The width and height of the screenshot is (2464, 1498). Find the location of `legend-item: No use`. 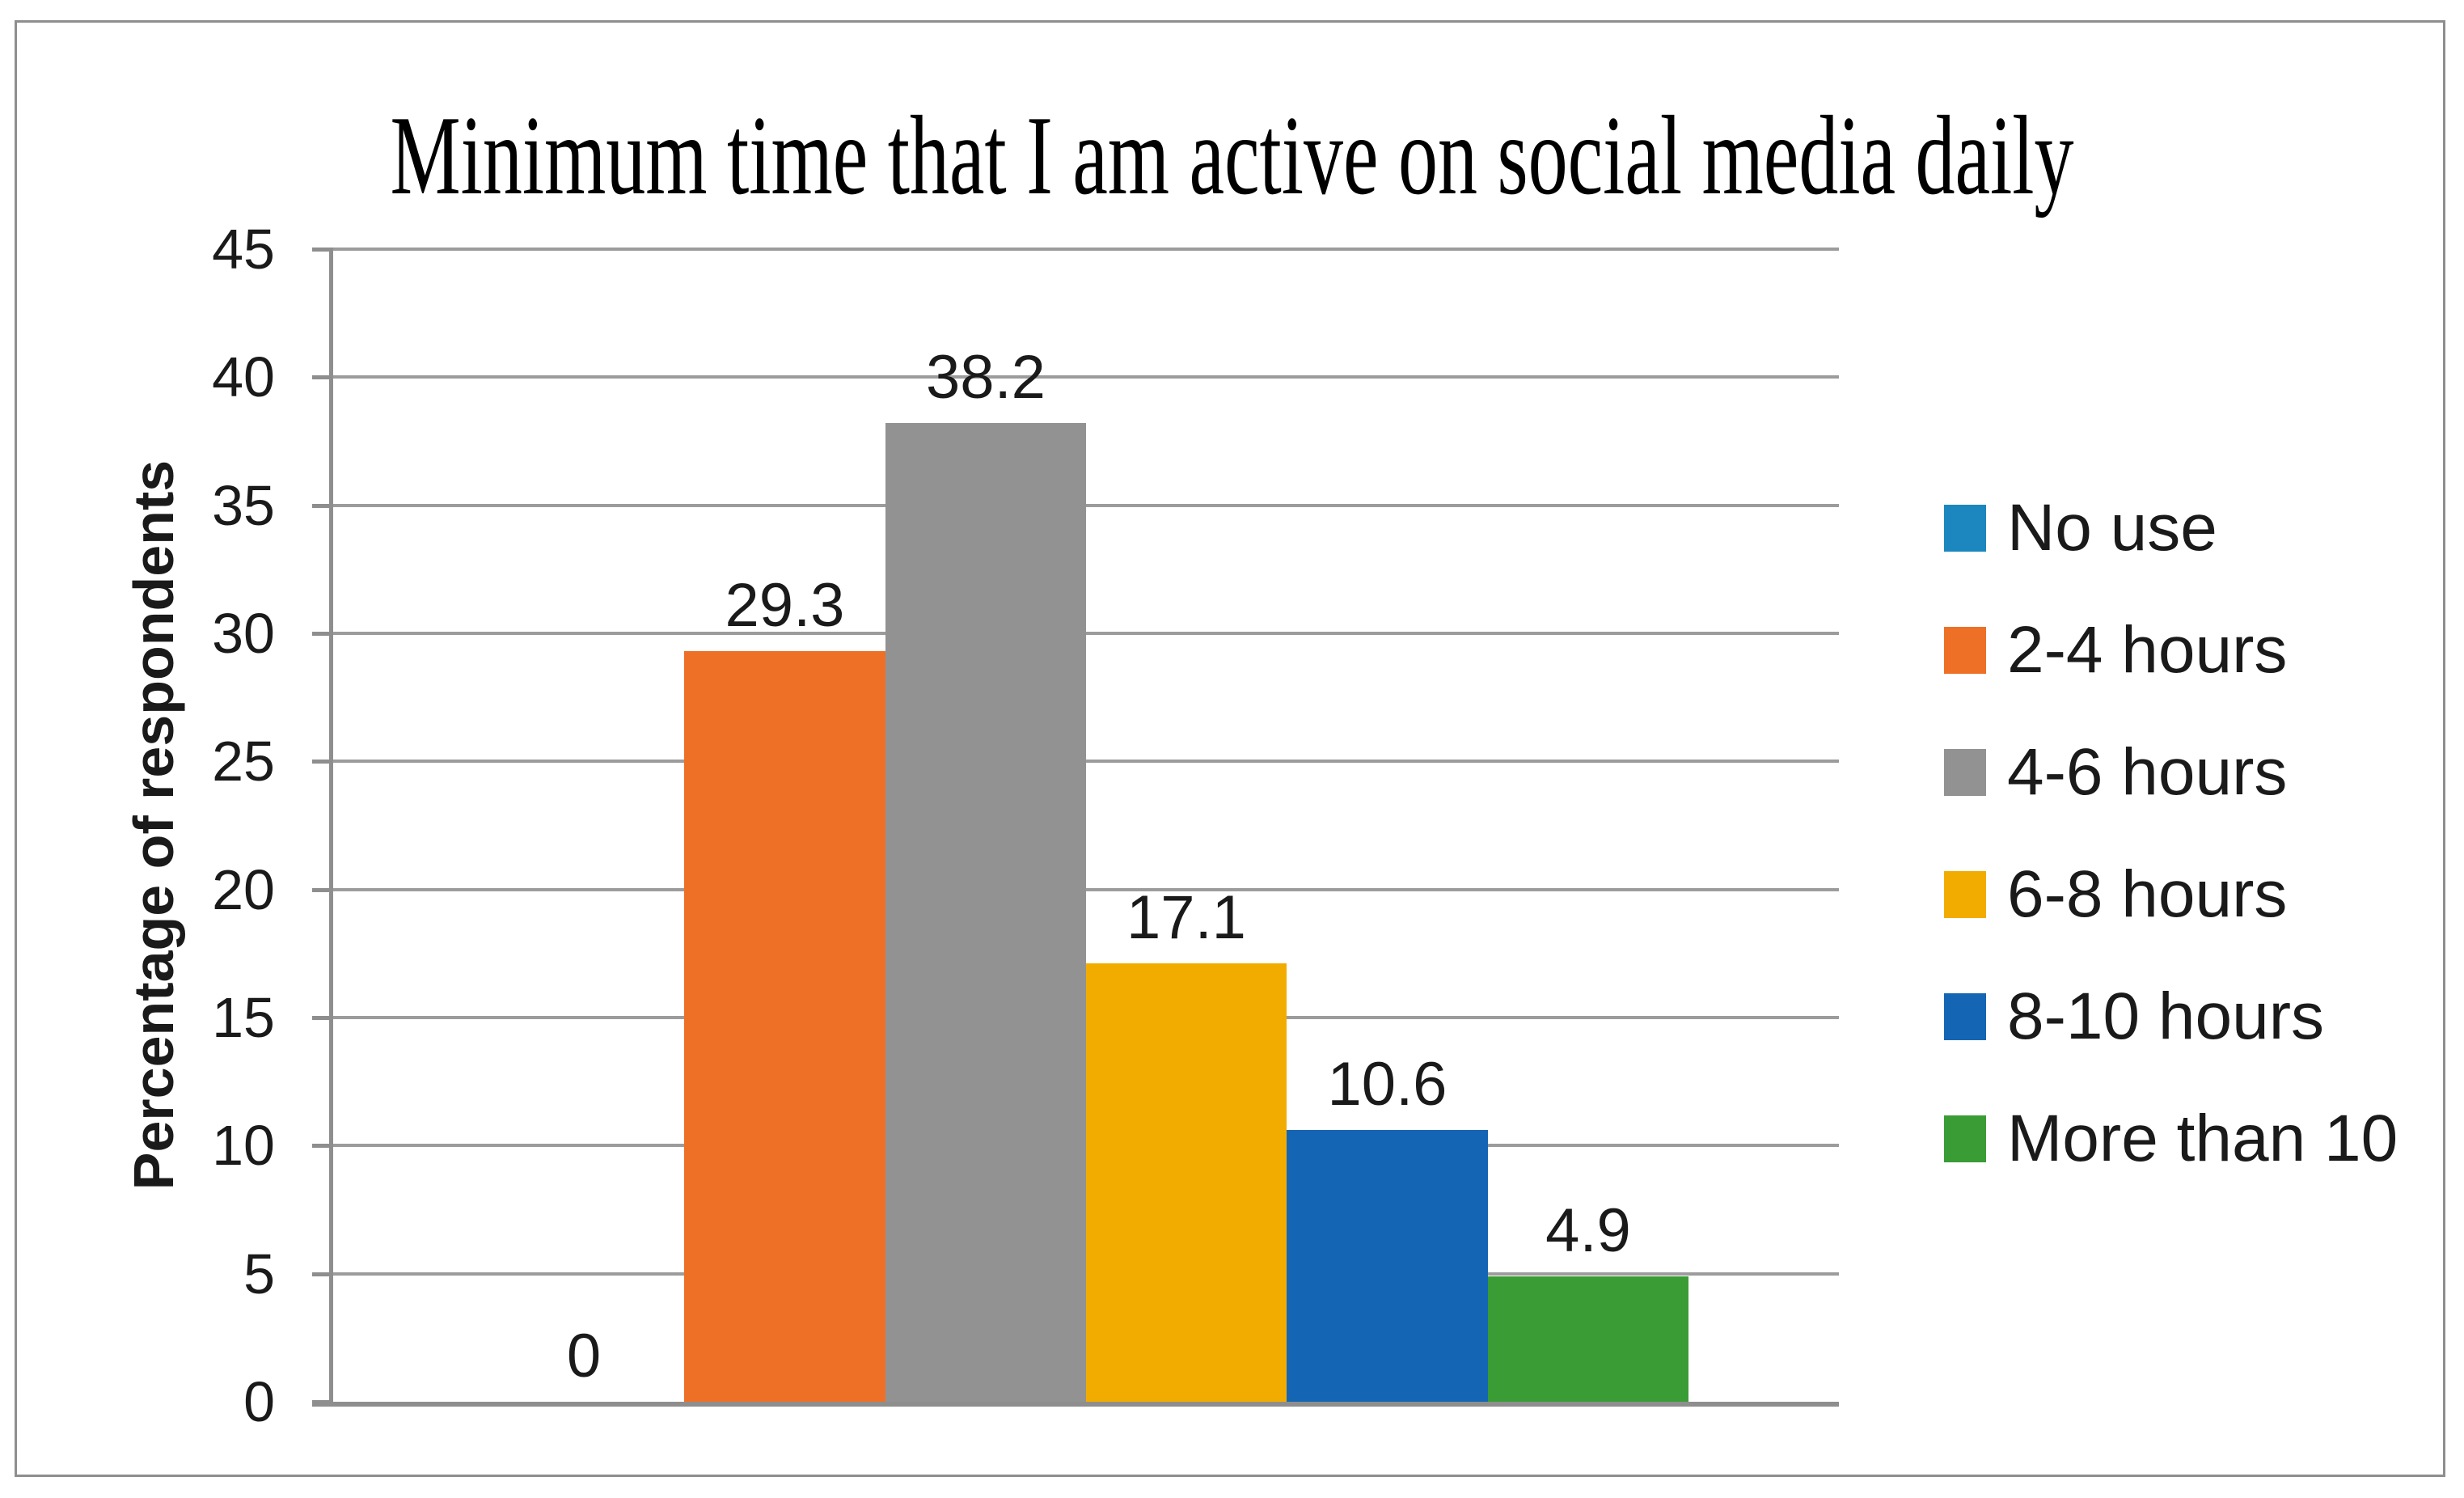

legend-item: No use is located at coordinates (2080, 528).